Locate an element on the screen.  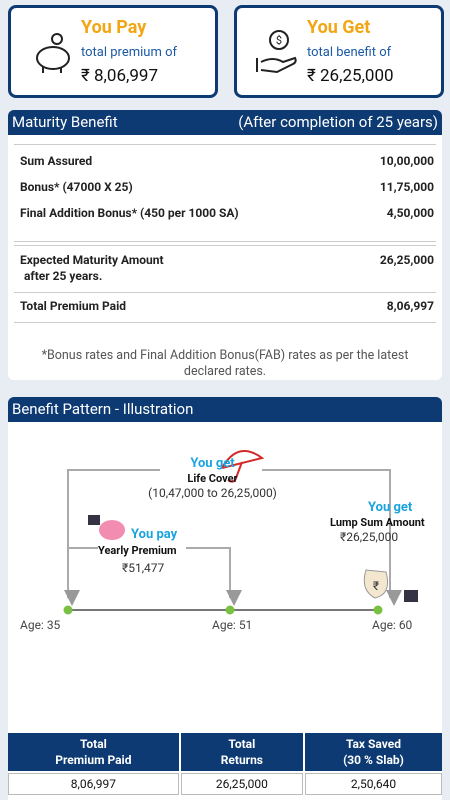
label: Life Cover is located at coordinates (212, 478).